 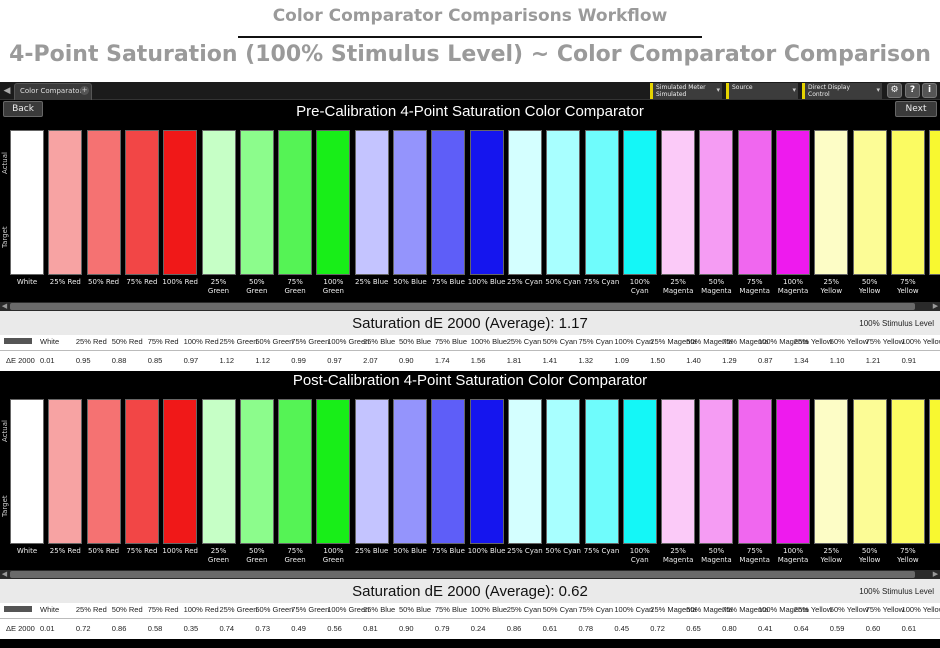 I want to click on column-header: 50% Blue, so click(x=415, y=341).